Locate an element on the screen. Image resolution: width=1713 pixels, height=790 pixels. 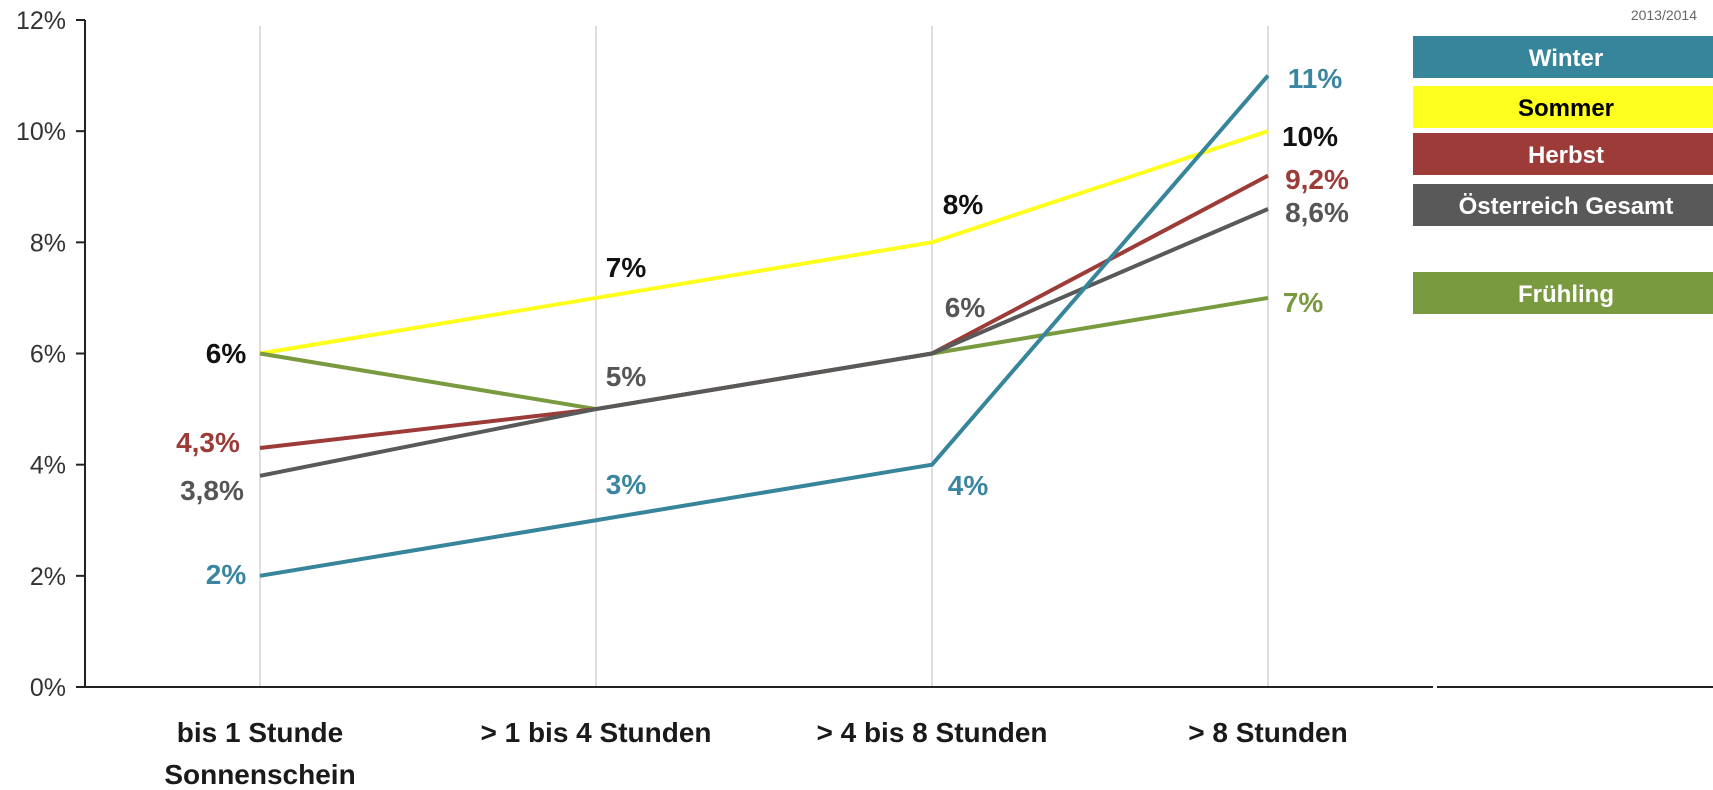
legend-swatch-herbst is located at coordinates (1563, 154).